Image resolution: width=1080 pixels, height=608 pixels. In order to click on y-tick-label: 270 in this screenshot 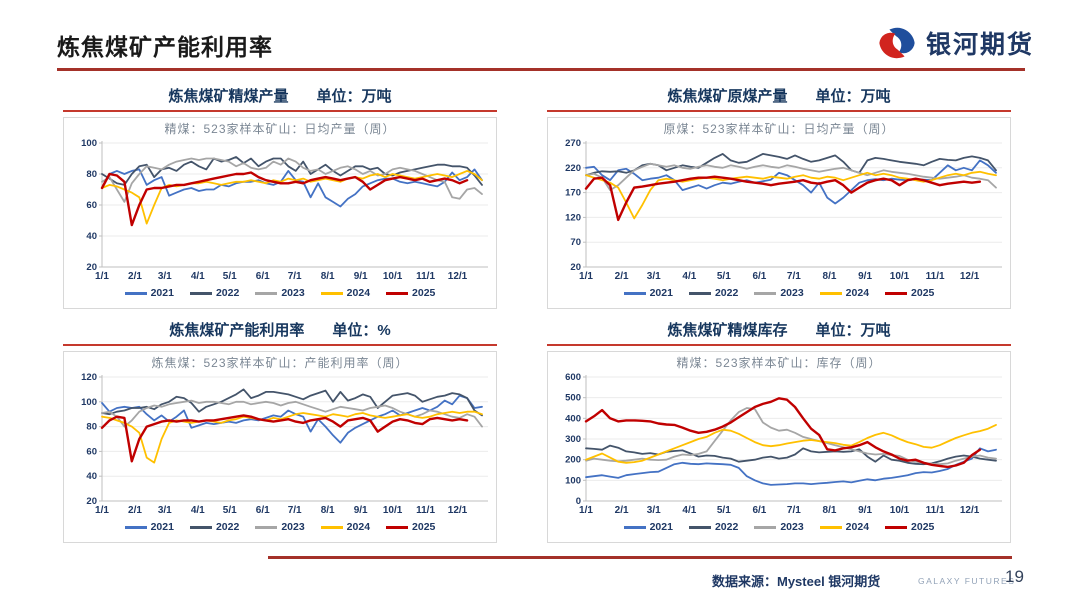, I will do `click(573, 143)`.